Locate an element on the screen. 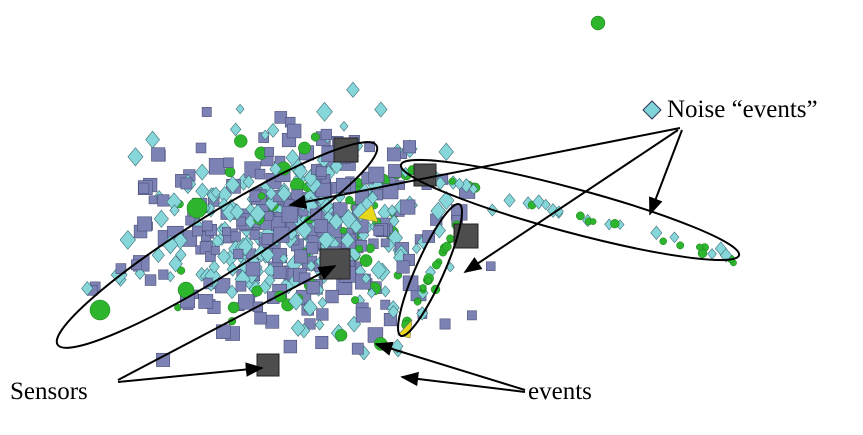 This screenshot has width=863, height=435. yellow-marker is located at coordinates (368, 213).